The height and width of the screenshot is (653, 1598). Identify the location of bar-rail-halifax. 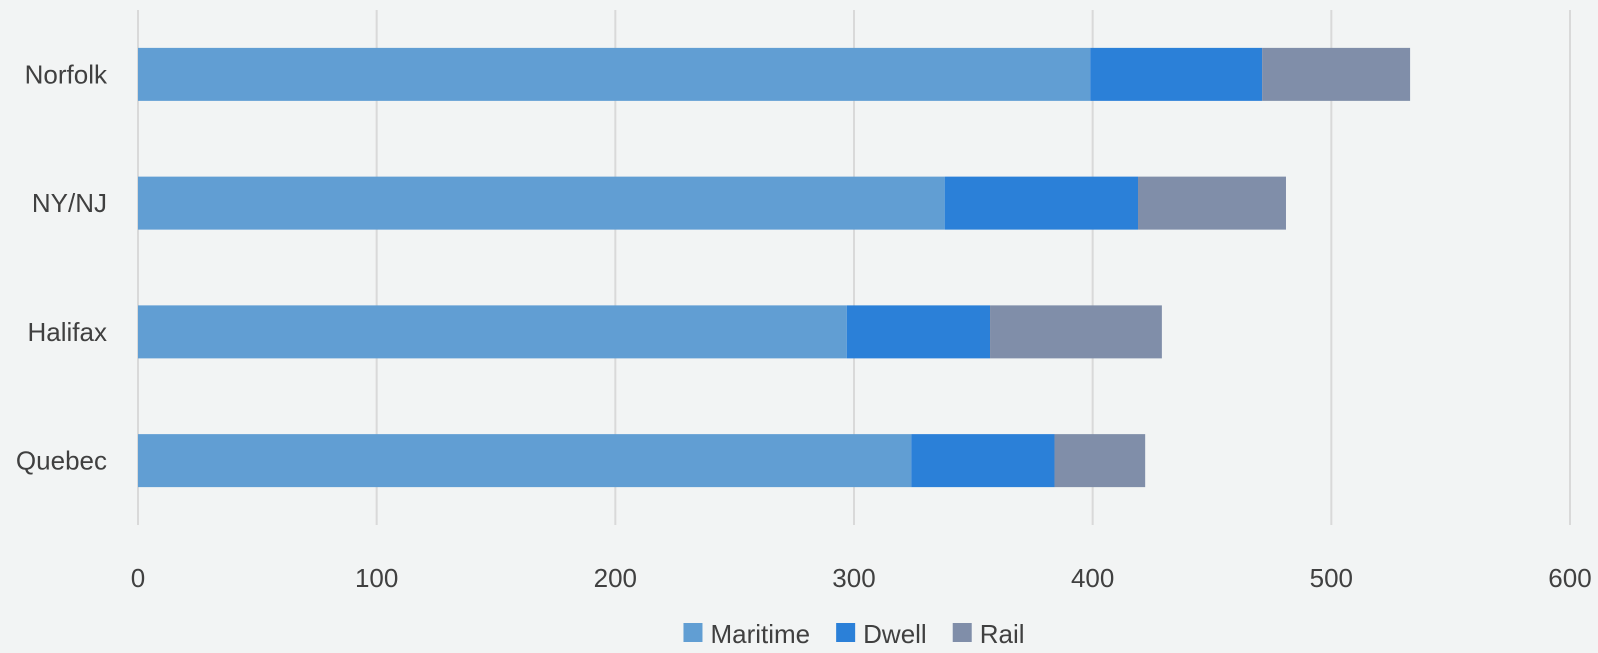
(1076, 332).